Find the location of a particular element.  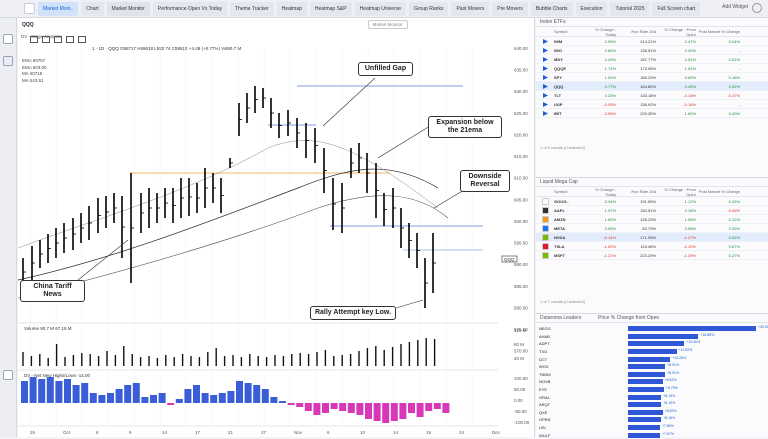

table-row: IWM 2.95% 214.21% 2.47% 0.04% is located at coordinates (652, 41).